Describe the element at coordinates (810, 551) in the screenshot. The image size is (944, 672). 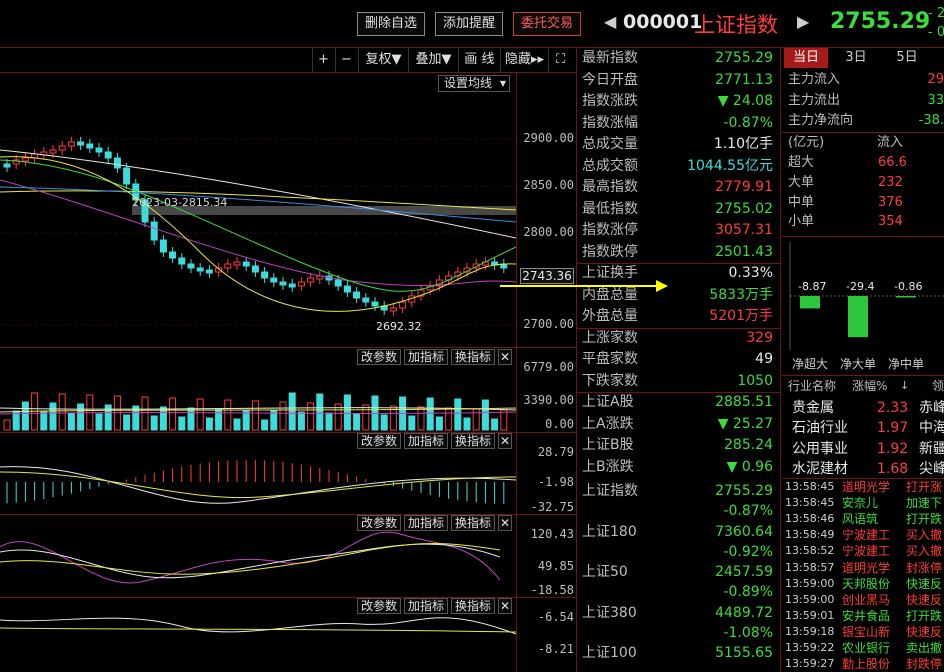
I see `tick-time: 13:58:52` at that location.